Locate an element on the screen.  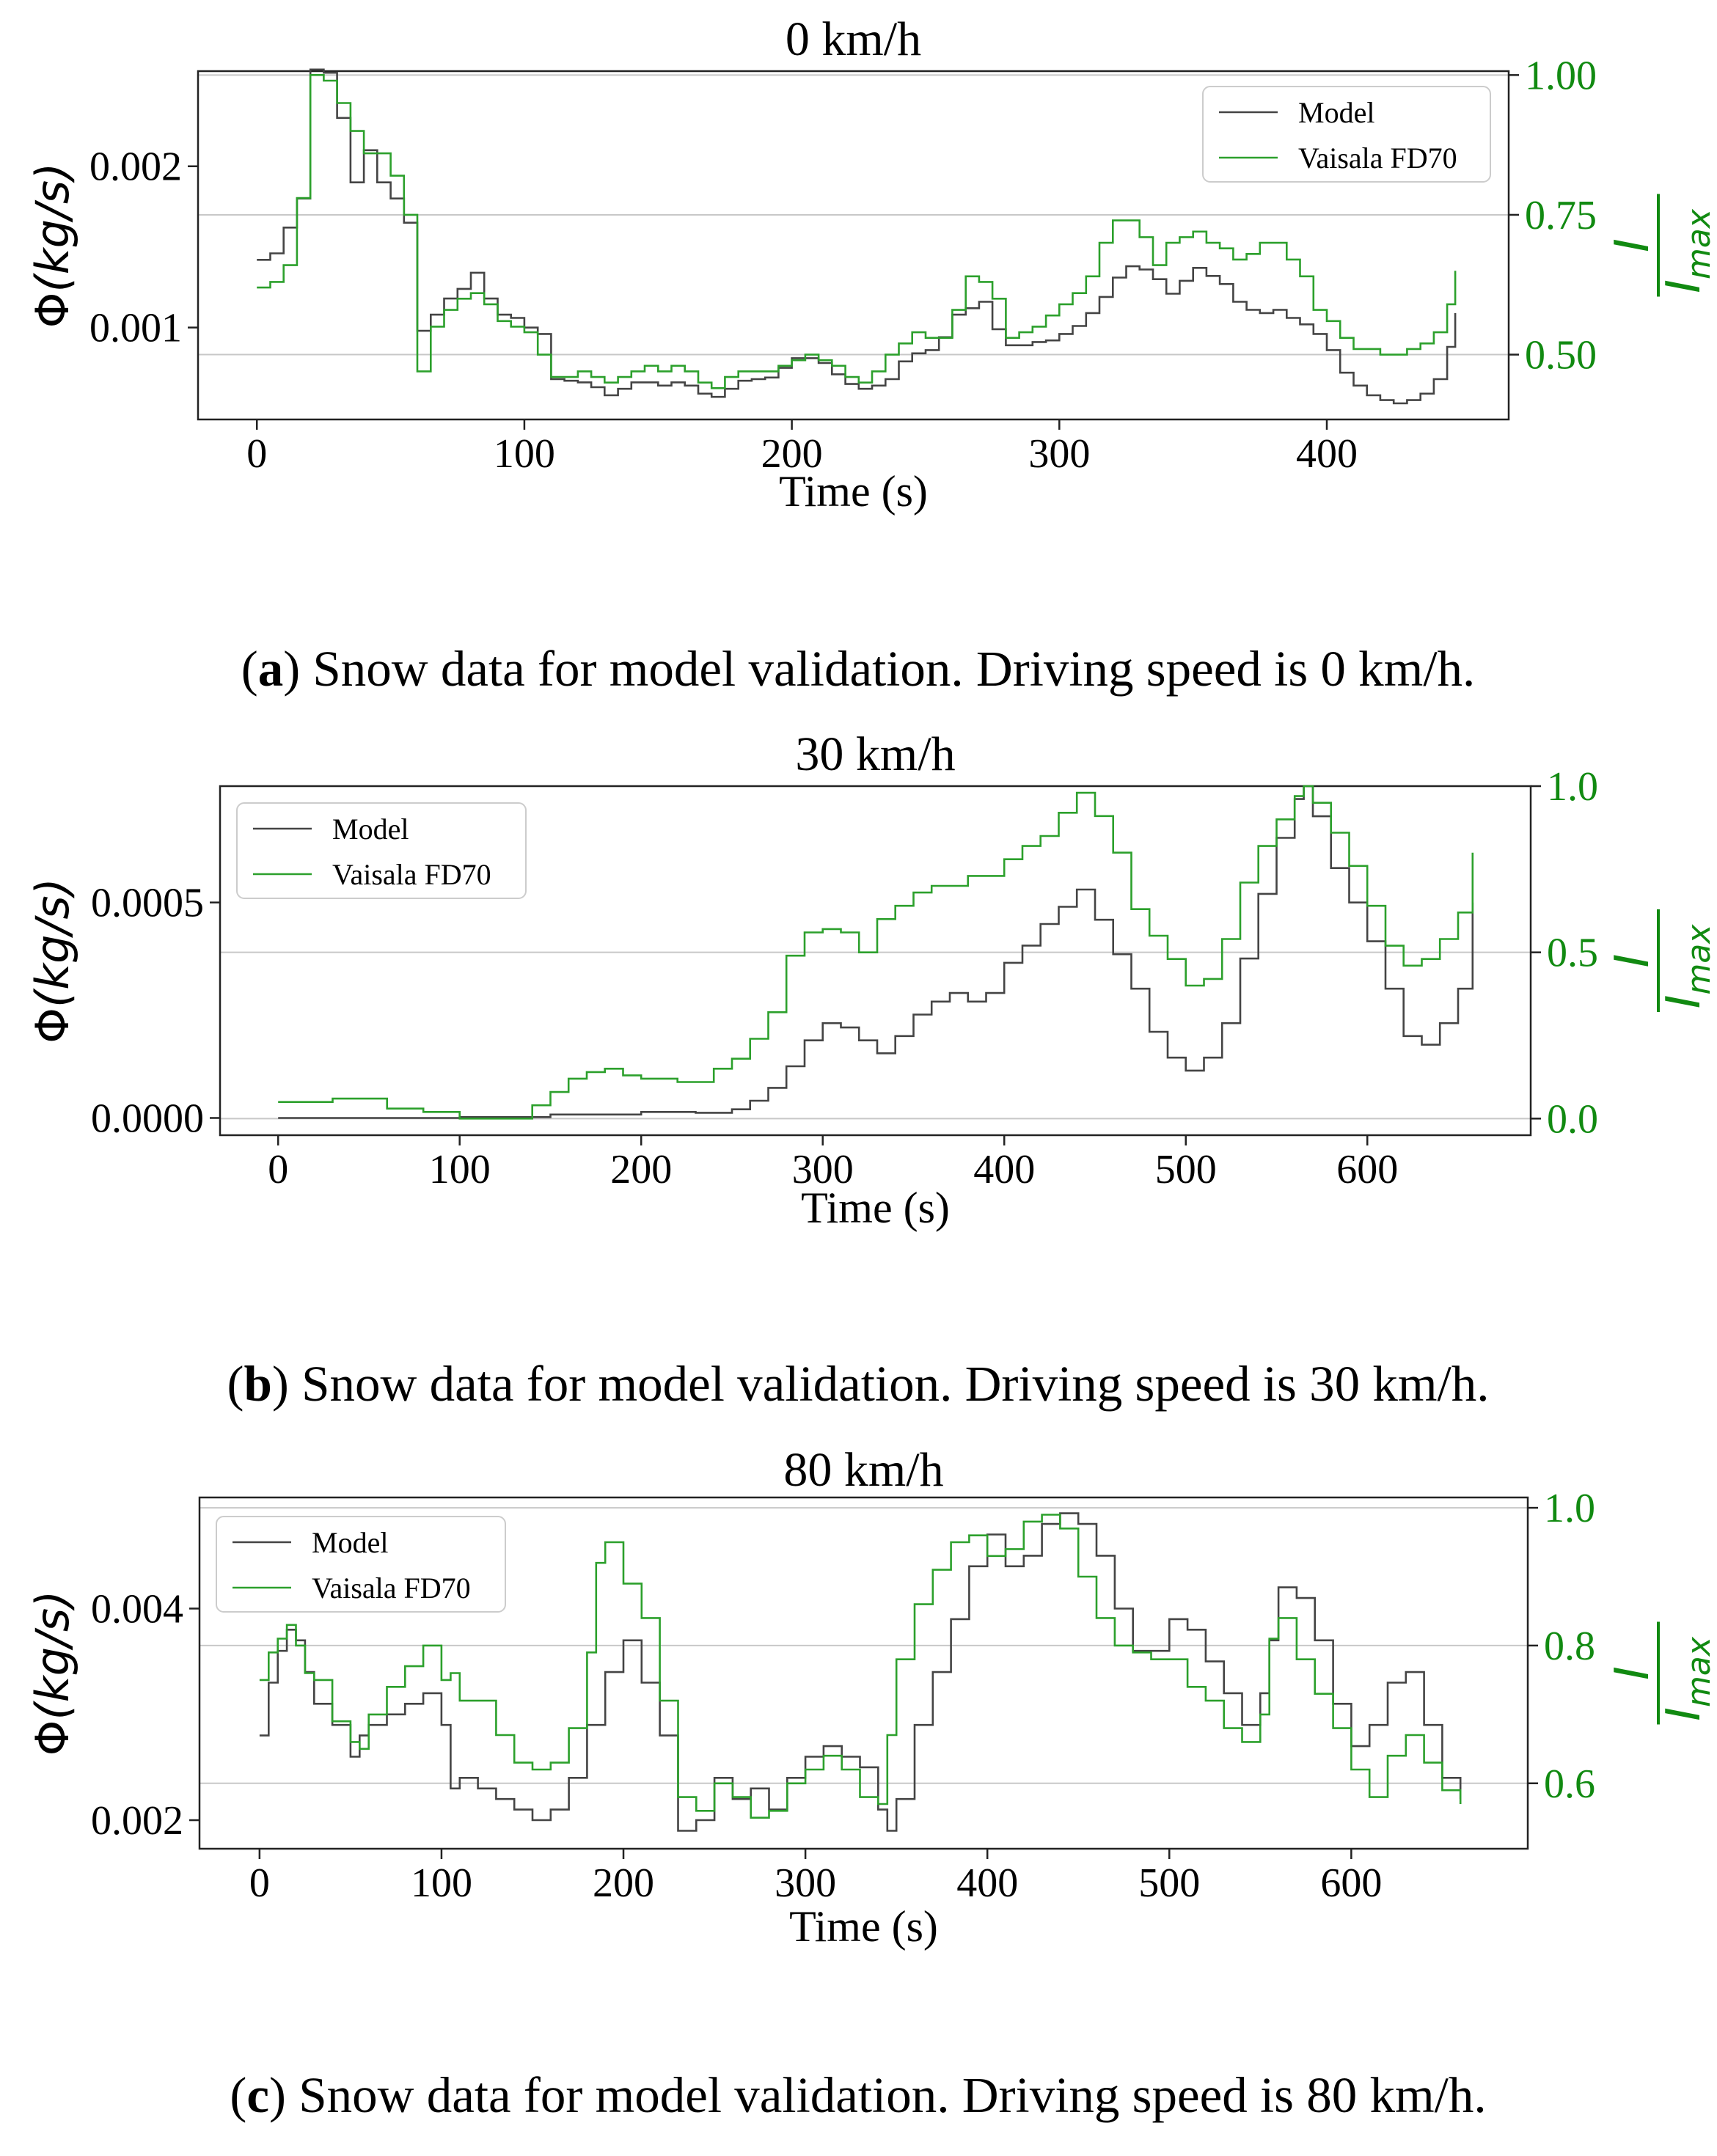
y2-tick-label: 0.6 is located at coordinates (1569, 1784).